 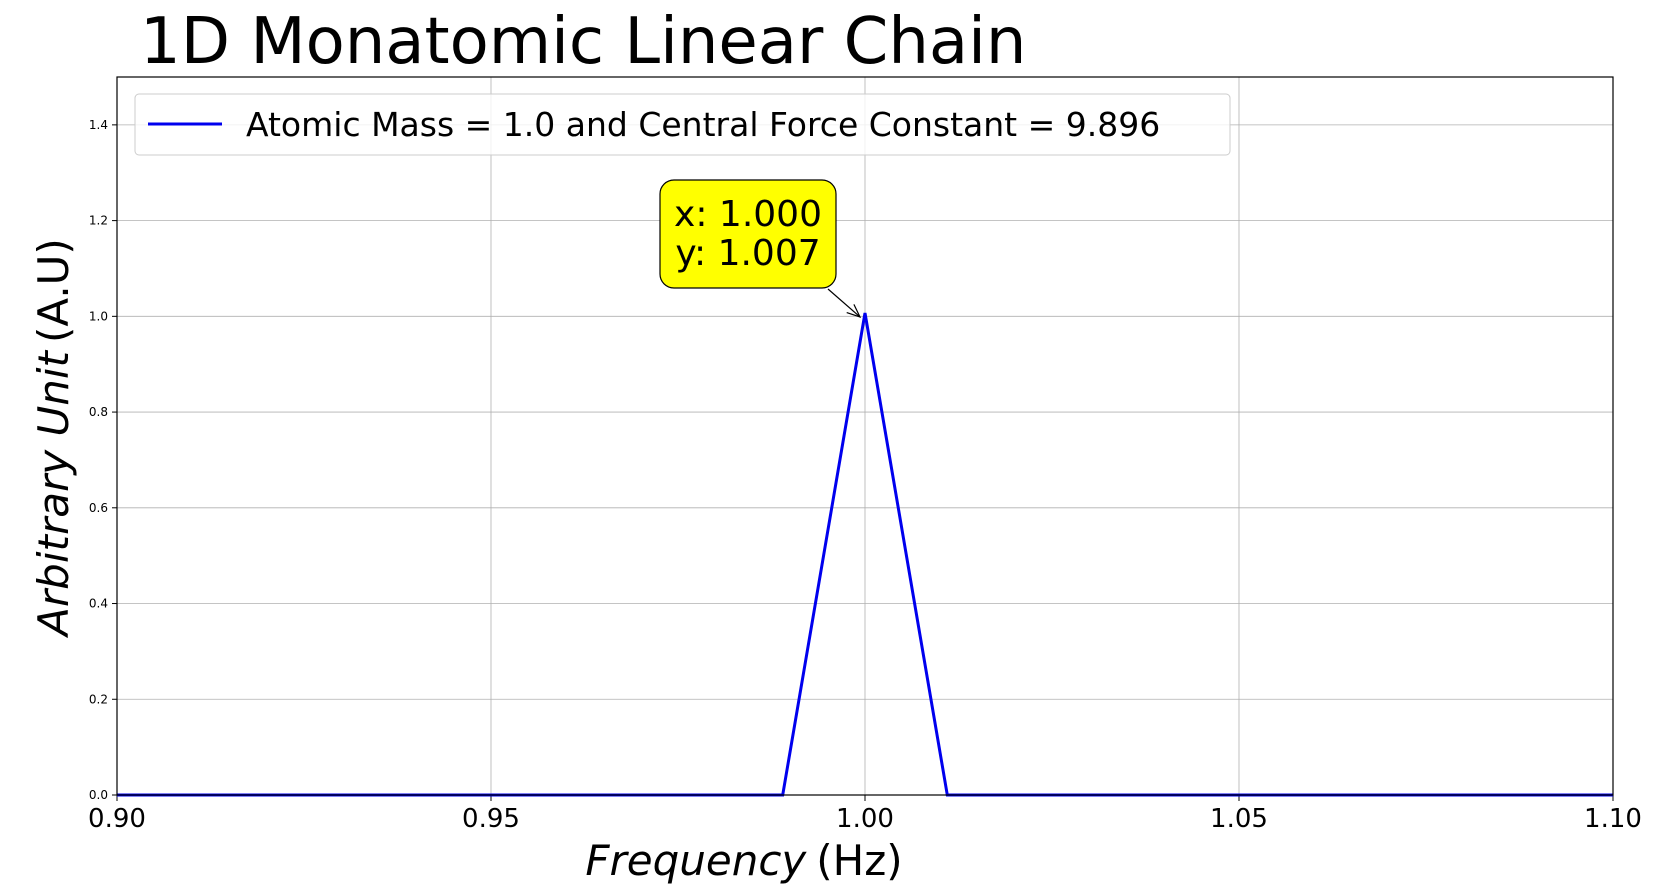 I want to click on annotation-arrowhead, so click(x=854, y=311).